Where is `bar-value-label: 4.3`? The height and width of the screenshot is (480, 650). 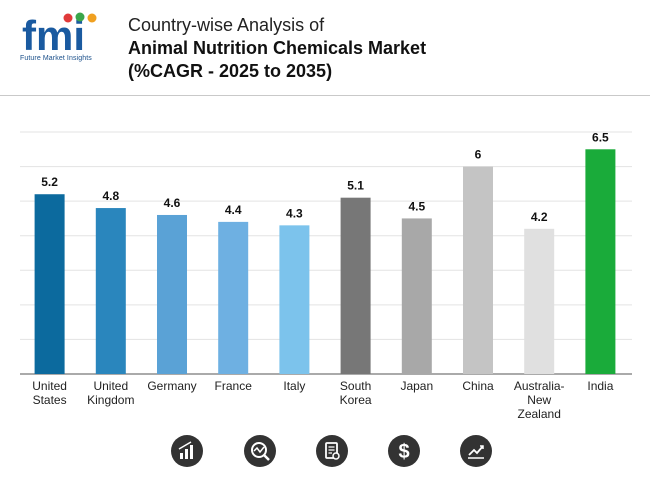
bar-value-label: 4.3 is located at coordinates (294, 213).